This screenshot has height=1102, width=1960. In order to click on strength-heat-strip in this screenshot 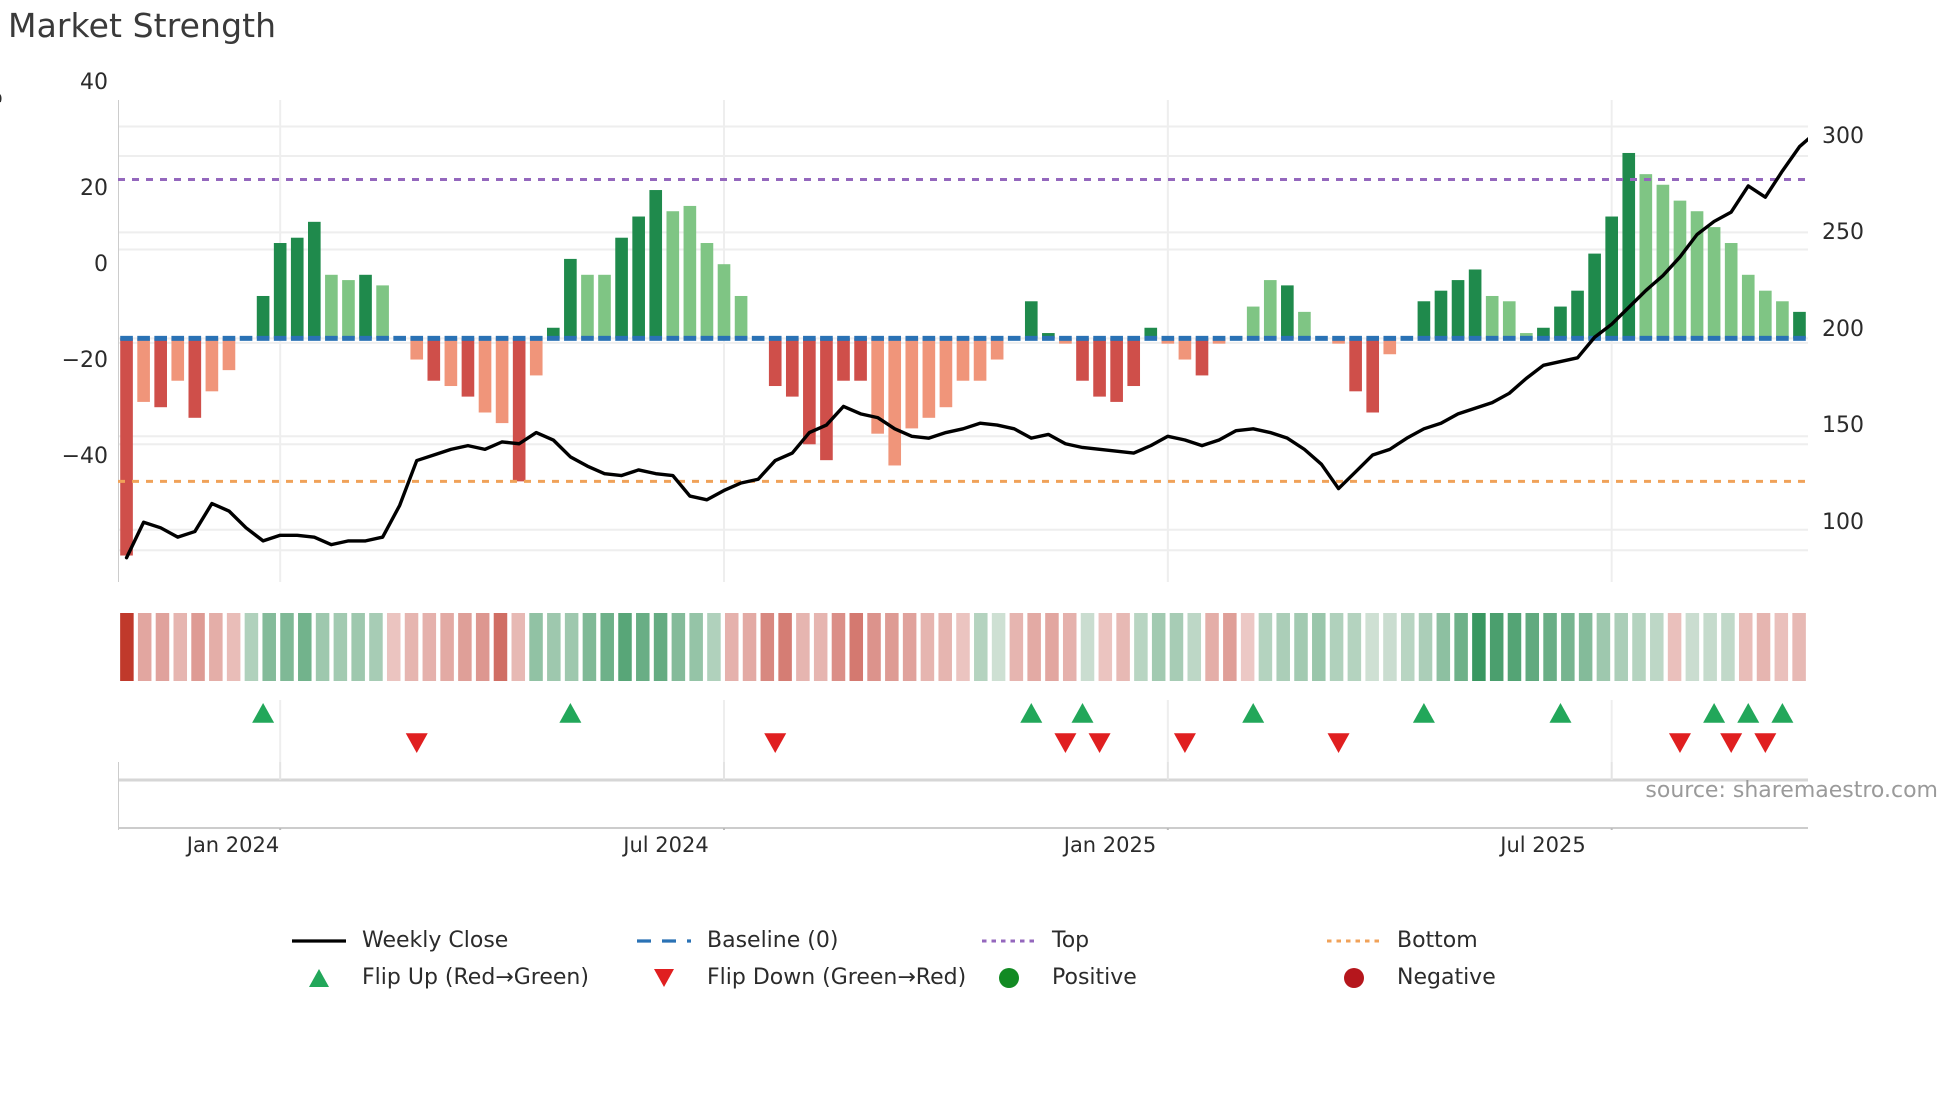, I will do `click(963, 647)`.